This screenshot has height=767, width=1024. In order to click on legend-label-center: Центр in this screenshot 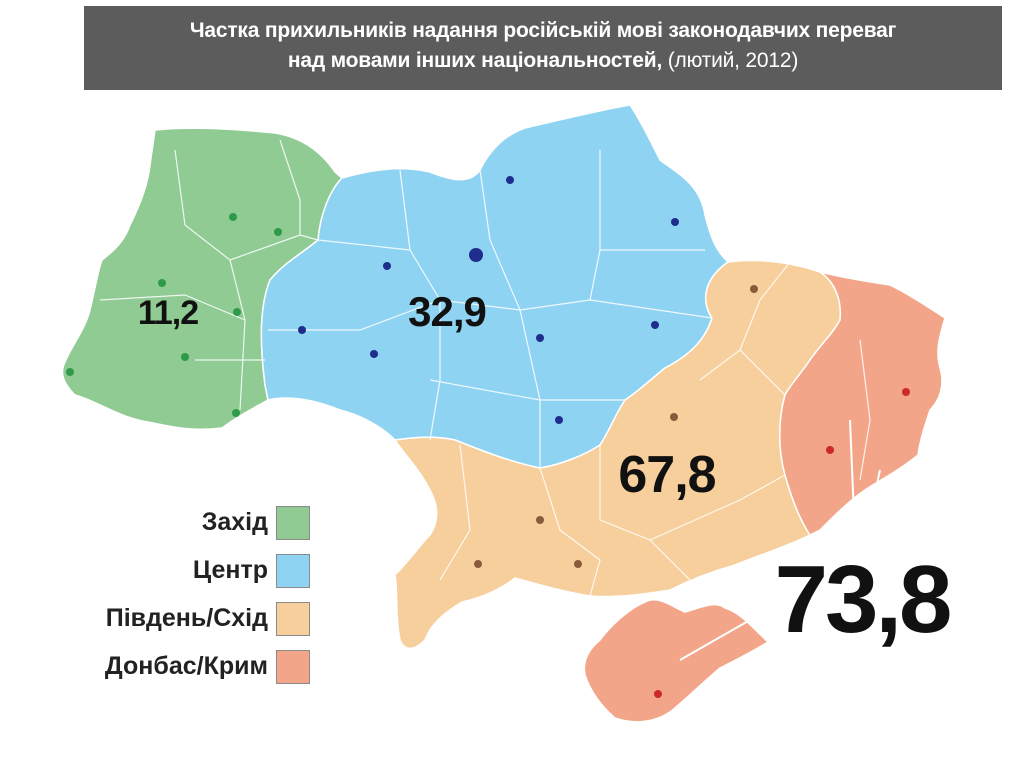, I will do `click(230, 570)`.